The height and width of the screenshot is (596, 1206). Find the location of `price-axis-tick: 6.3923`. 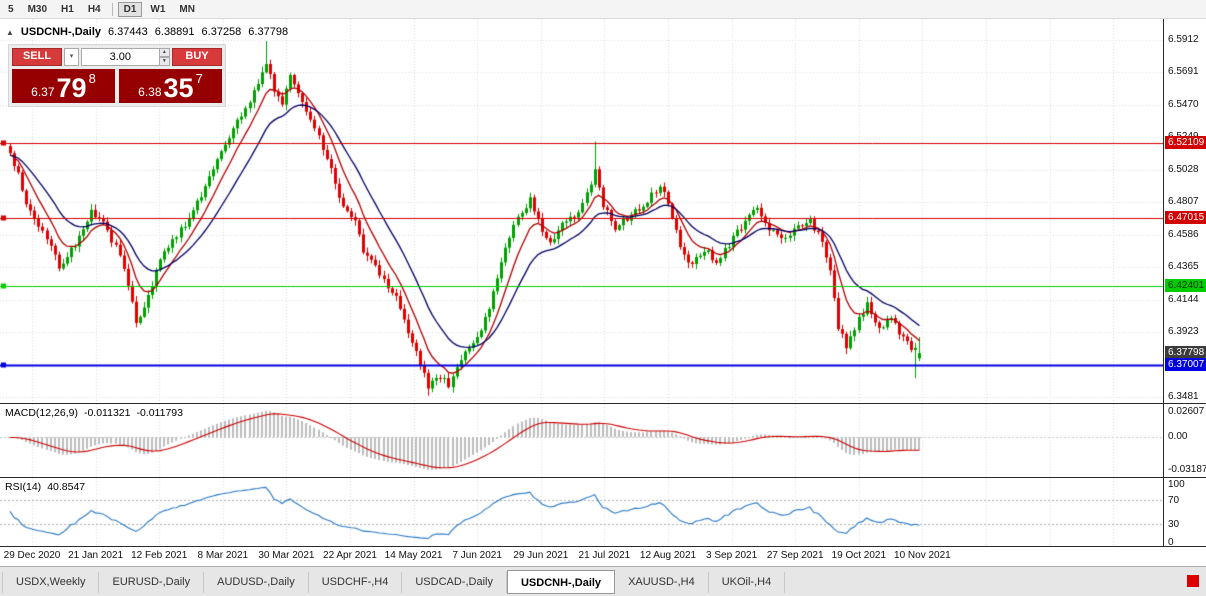

price-axis-tick: 6.3923 is located at coordinates (1183, 332).